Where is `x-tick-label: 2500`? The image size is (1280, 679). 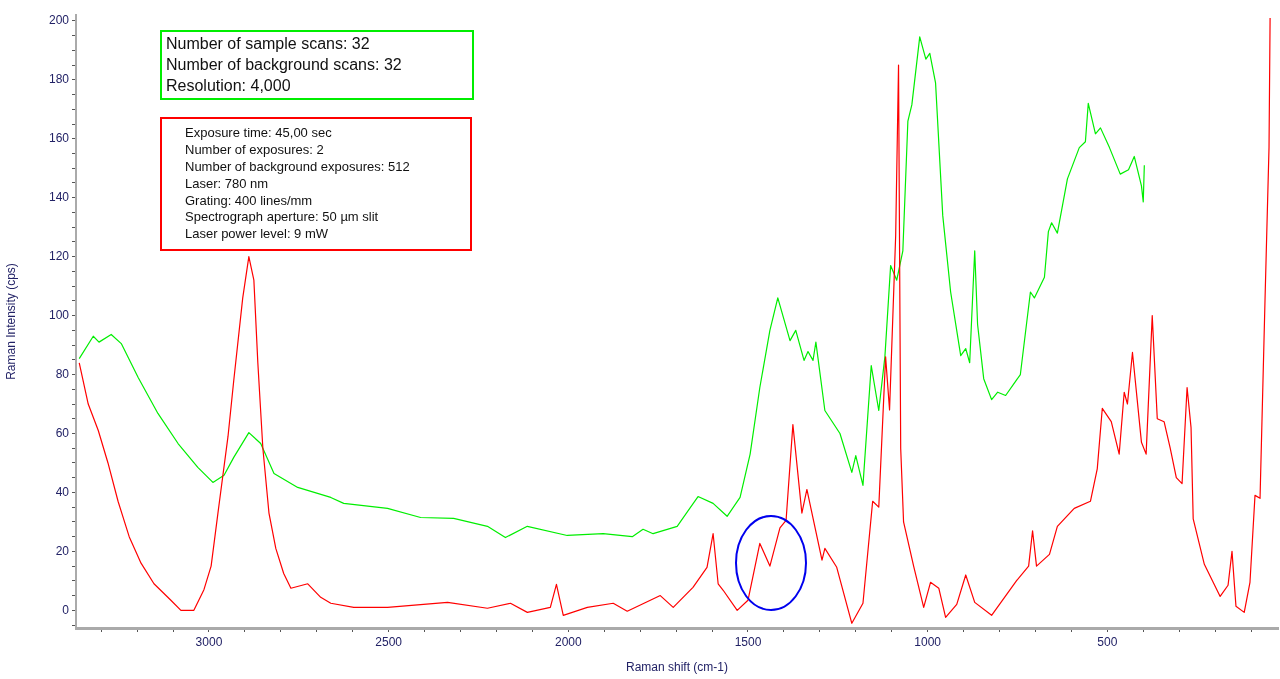 x-tick-label: 2500 is located at coordinates (389, 641).